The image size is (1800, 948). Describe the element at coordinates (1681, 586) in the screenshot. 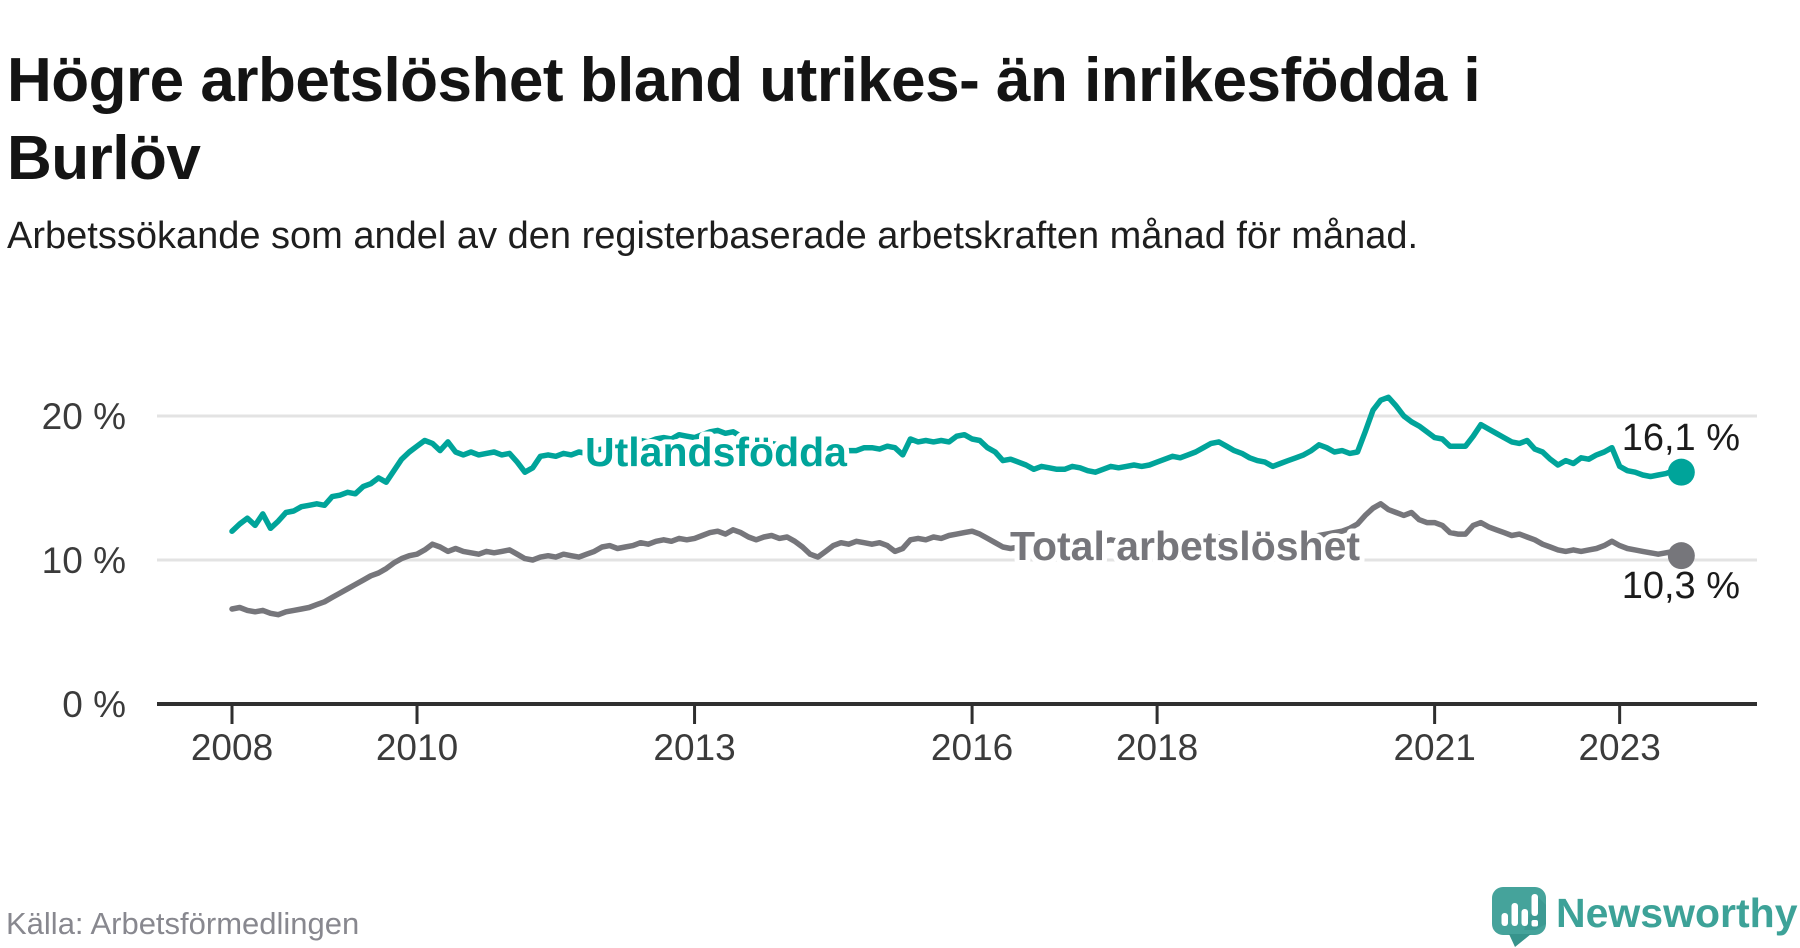

I see `end-value-label-total: 10,3 %` at that location.